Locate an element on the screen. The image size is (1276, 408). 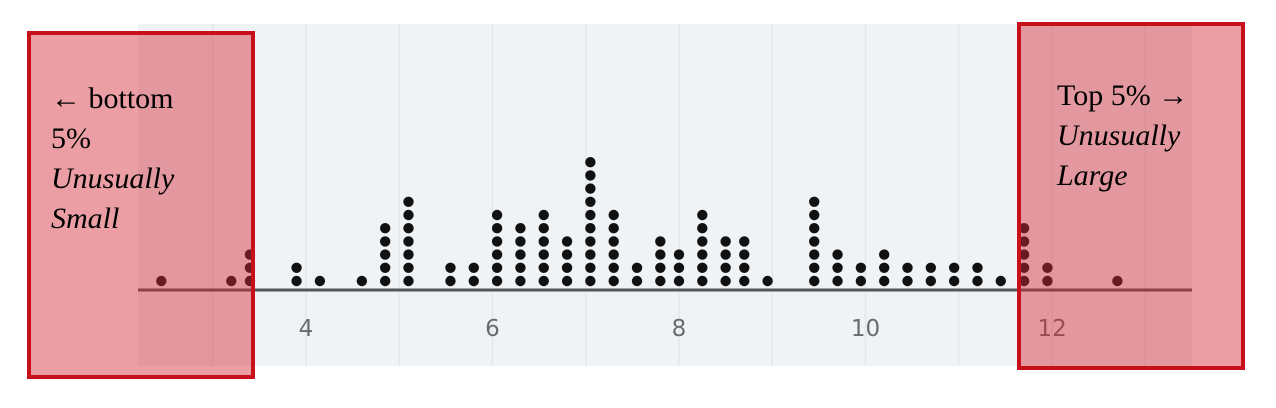
x-tick-label: 10 is located at coordinates (865, 329).